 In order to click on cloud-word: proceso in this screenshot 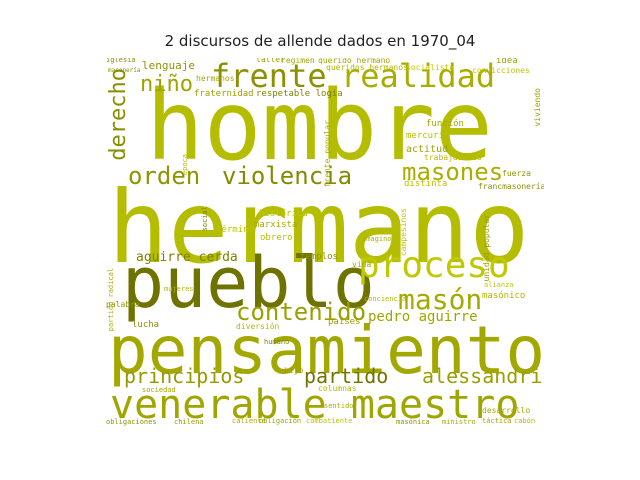, I will do `click(434, 265)`.